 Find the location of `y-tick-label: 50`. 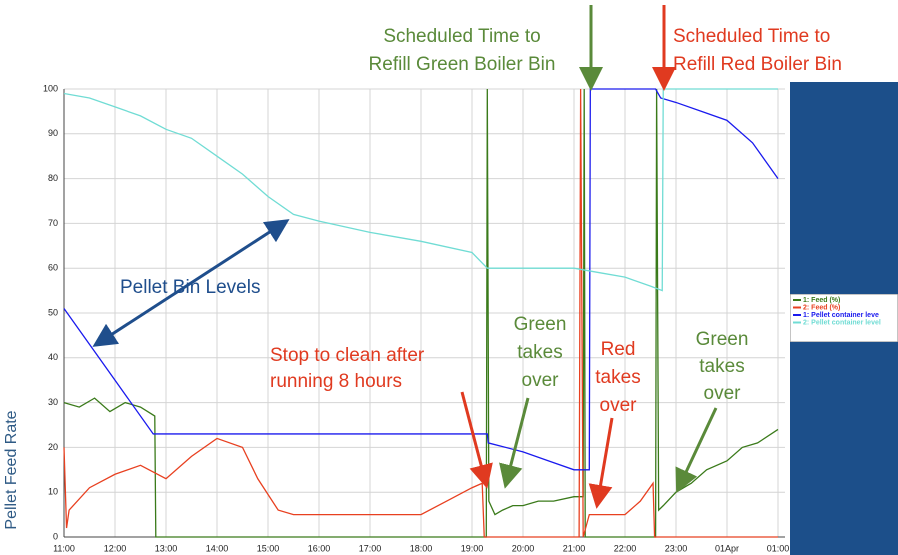

y-tick-label: 50 is located at coordinates (53, 312).